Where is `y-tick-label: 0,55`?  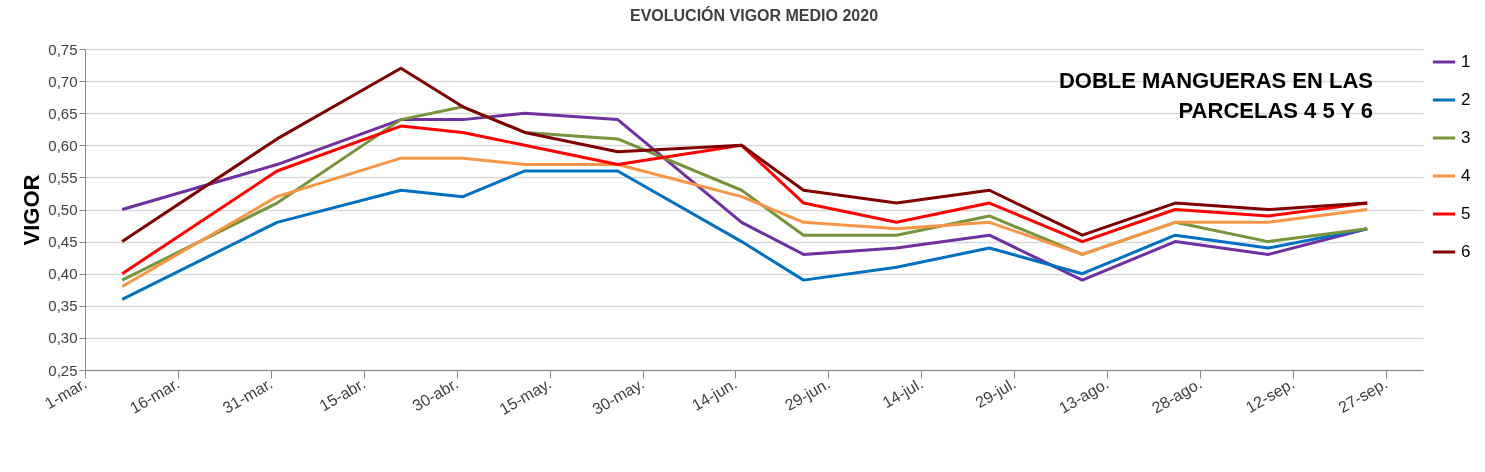
y-tick-label: 0,55 is located at coordinates (63, 177).